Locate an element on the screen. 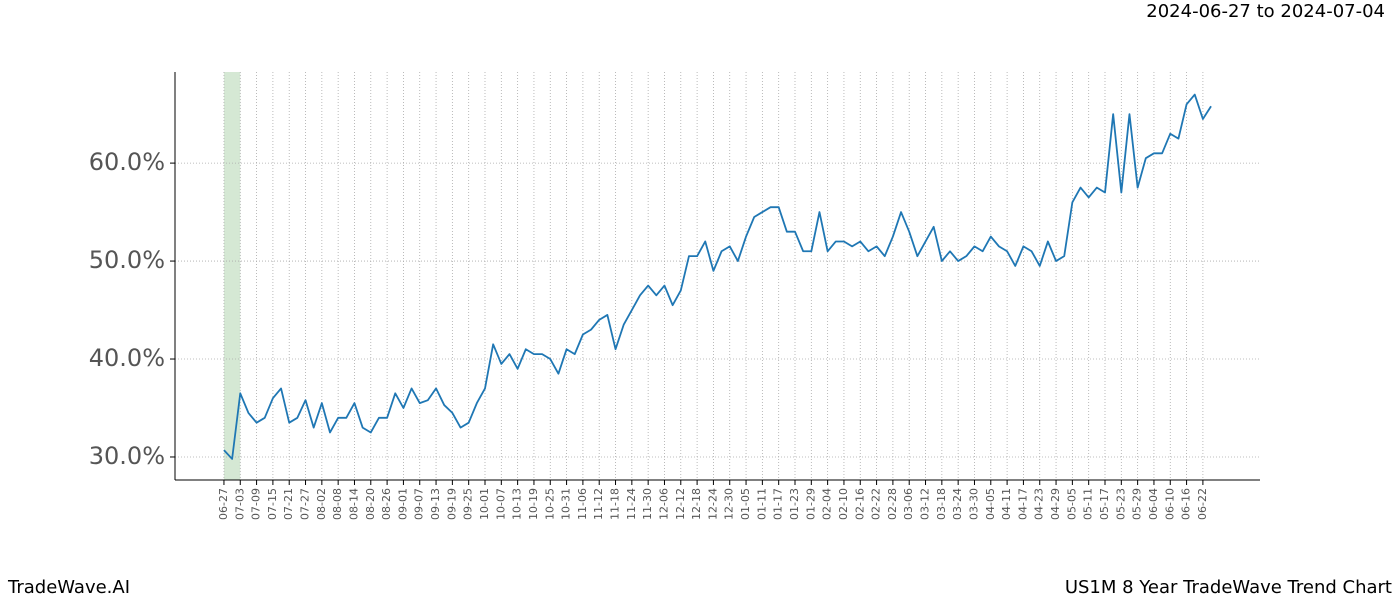  x-tick-label: 06-10 is located at coordinates (1169, 504).